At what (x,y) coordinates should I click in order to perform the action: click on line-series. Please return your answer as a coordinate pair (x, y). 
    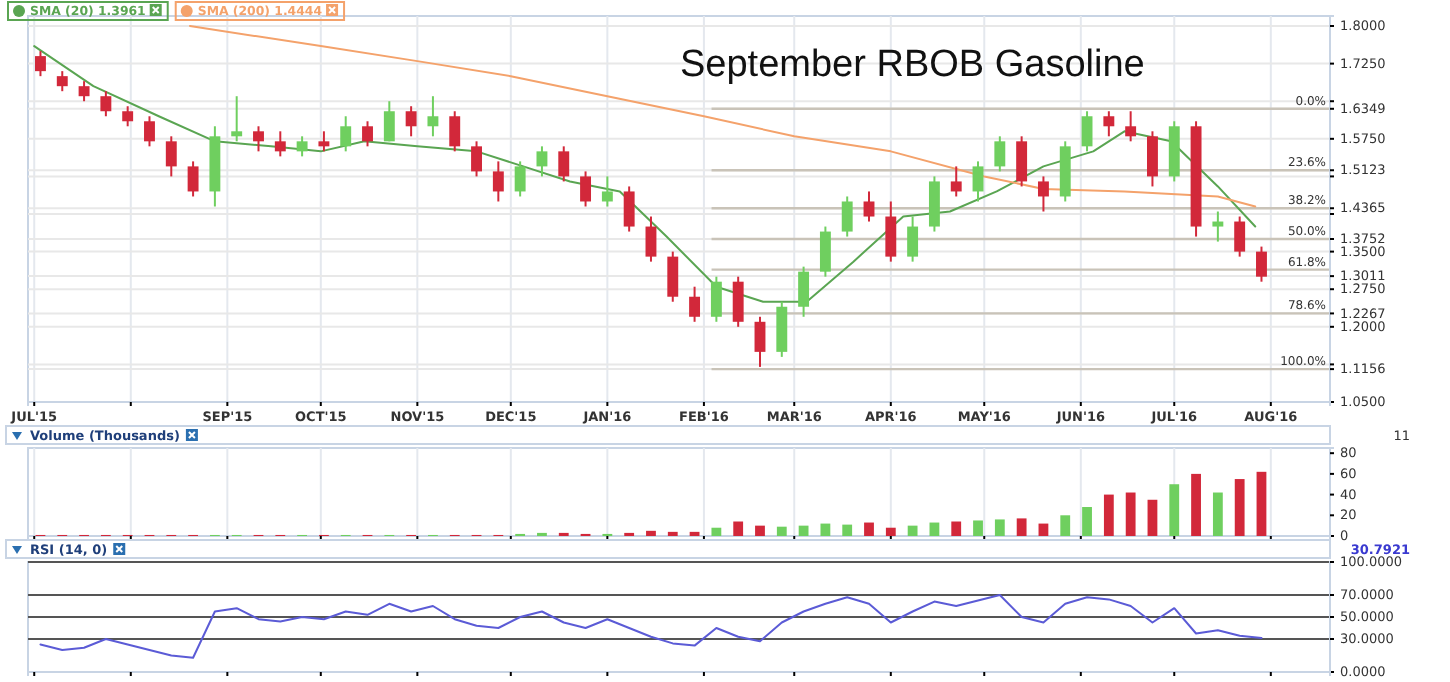
    Looking at the image, I should click on (651, 626).